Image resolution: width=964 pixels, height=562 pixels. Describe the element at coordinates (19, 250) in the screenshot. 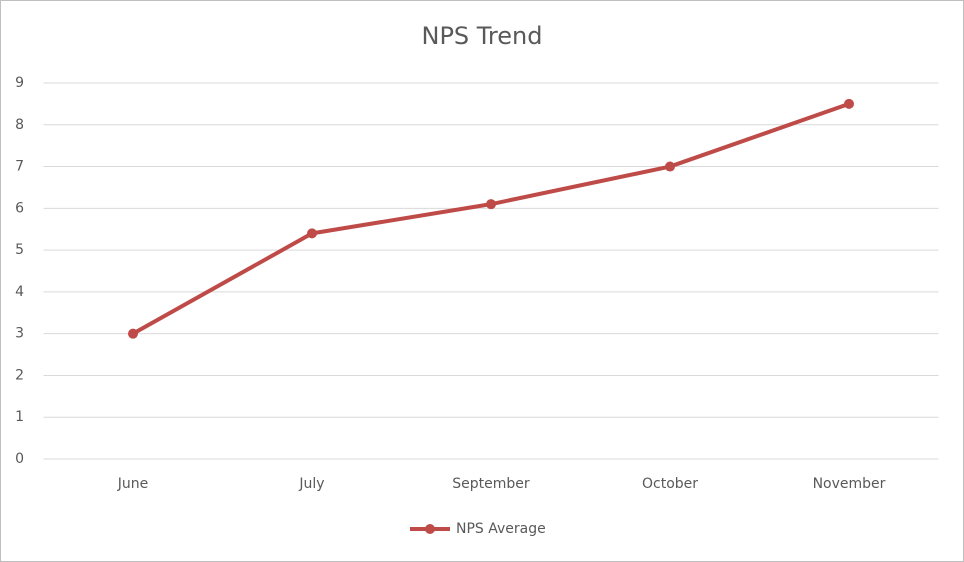

I see `y-tick-label: 5` at that location.